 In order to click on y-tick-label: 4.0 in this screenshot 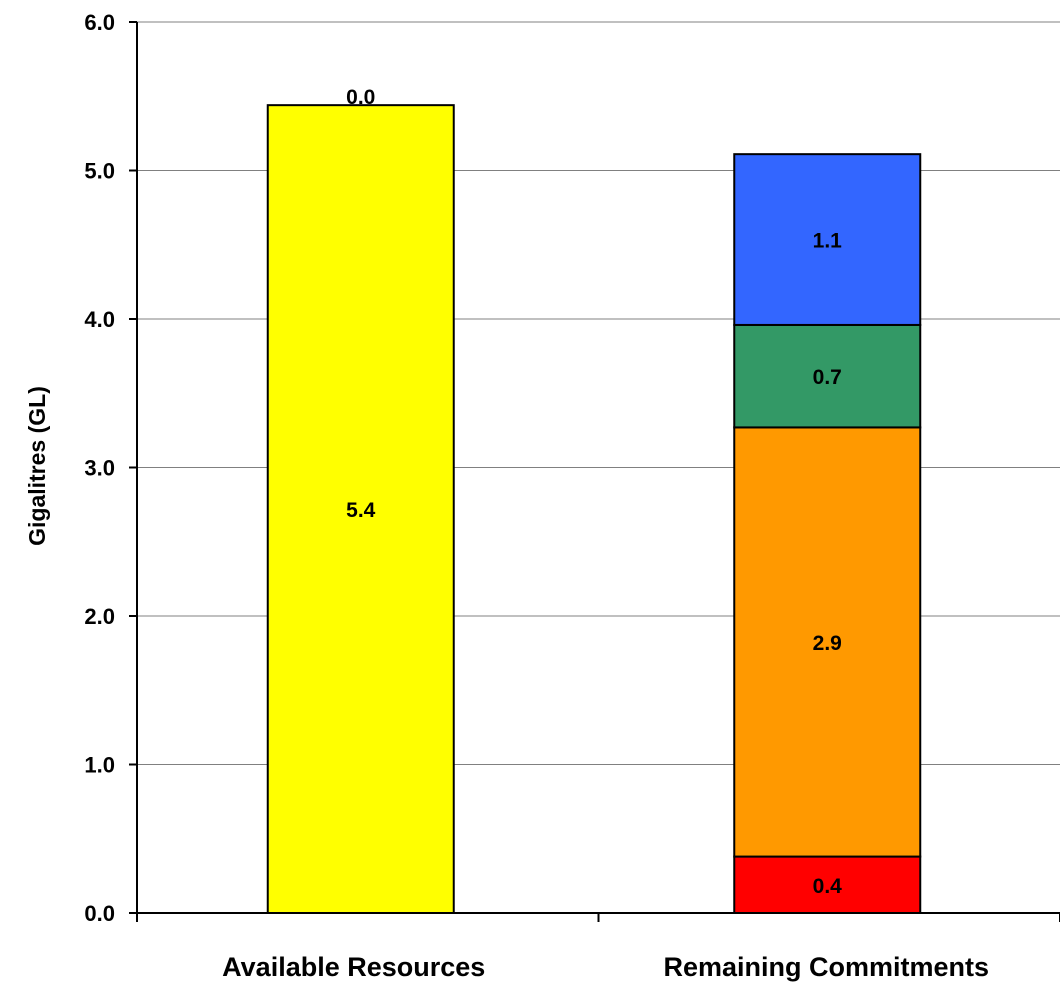, I will do `click(99, 319)`.